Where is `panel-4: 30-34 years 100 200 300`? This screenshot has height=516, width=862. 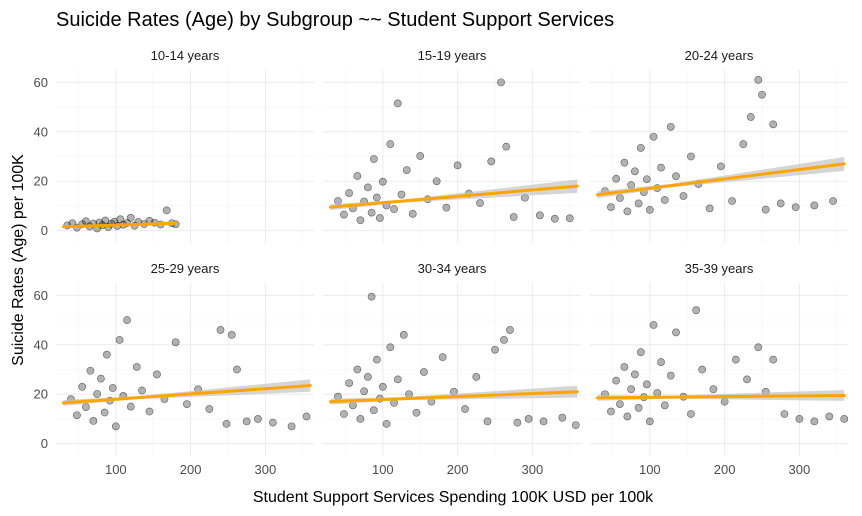 panel-4: 30-34 years 100 200 300 is located at coordinates (452, 369).